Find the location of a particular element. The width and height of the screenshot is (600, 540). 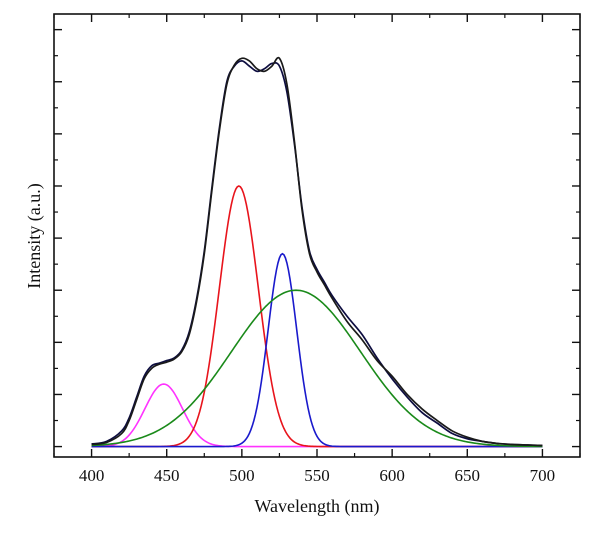

x-tick-label: 650 is located at coordinates (468, 475).